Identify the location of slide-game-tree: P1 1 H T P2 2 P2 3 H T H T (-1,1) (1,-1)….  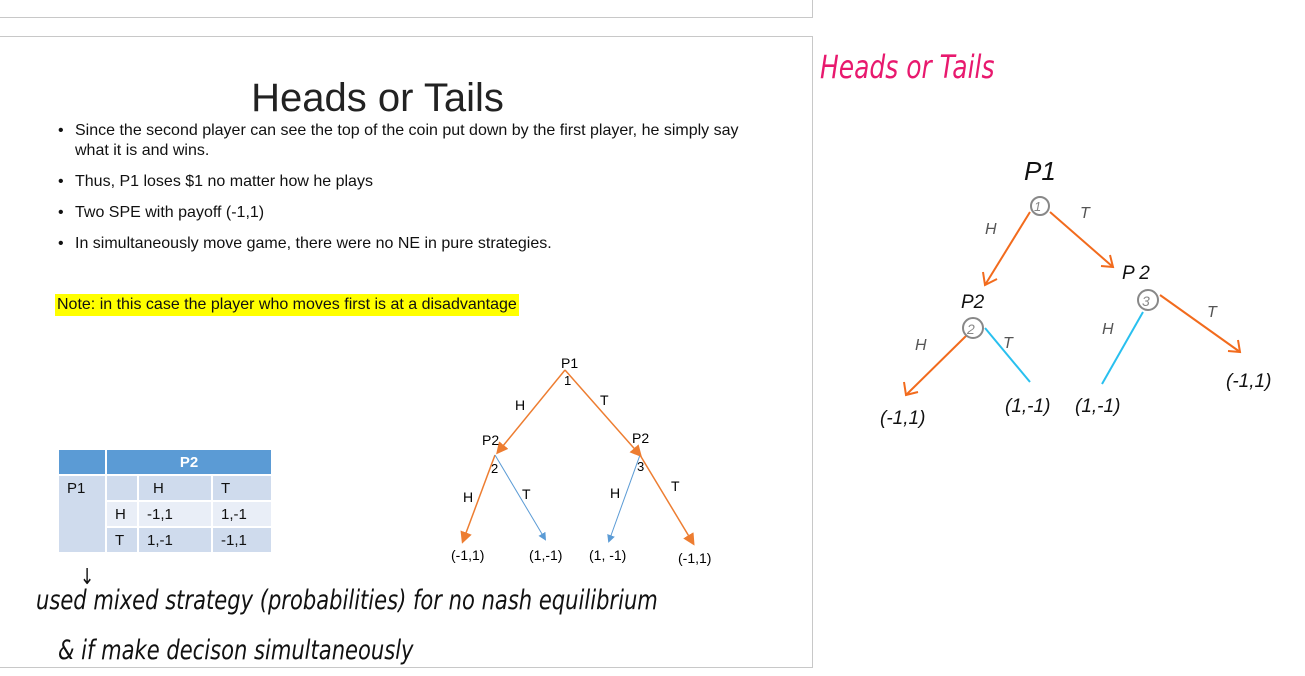
(581, 460).